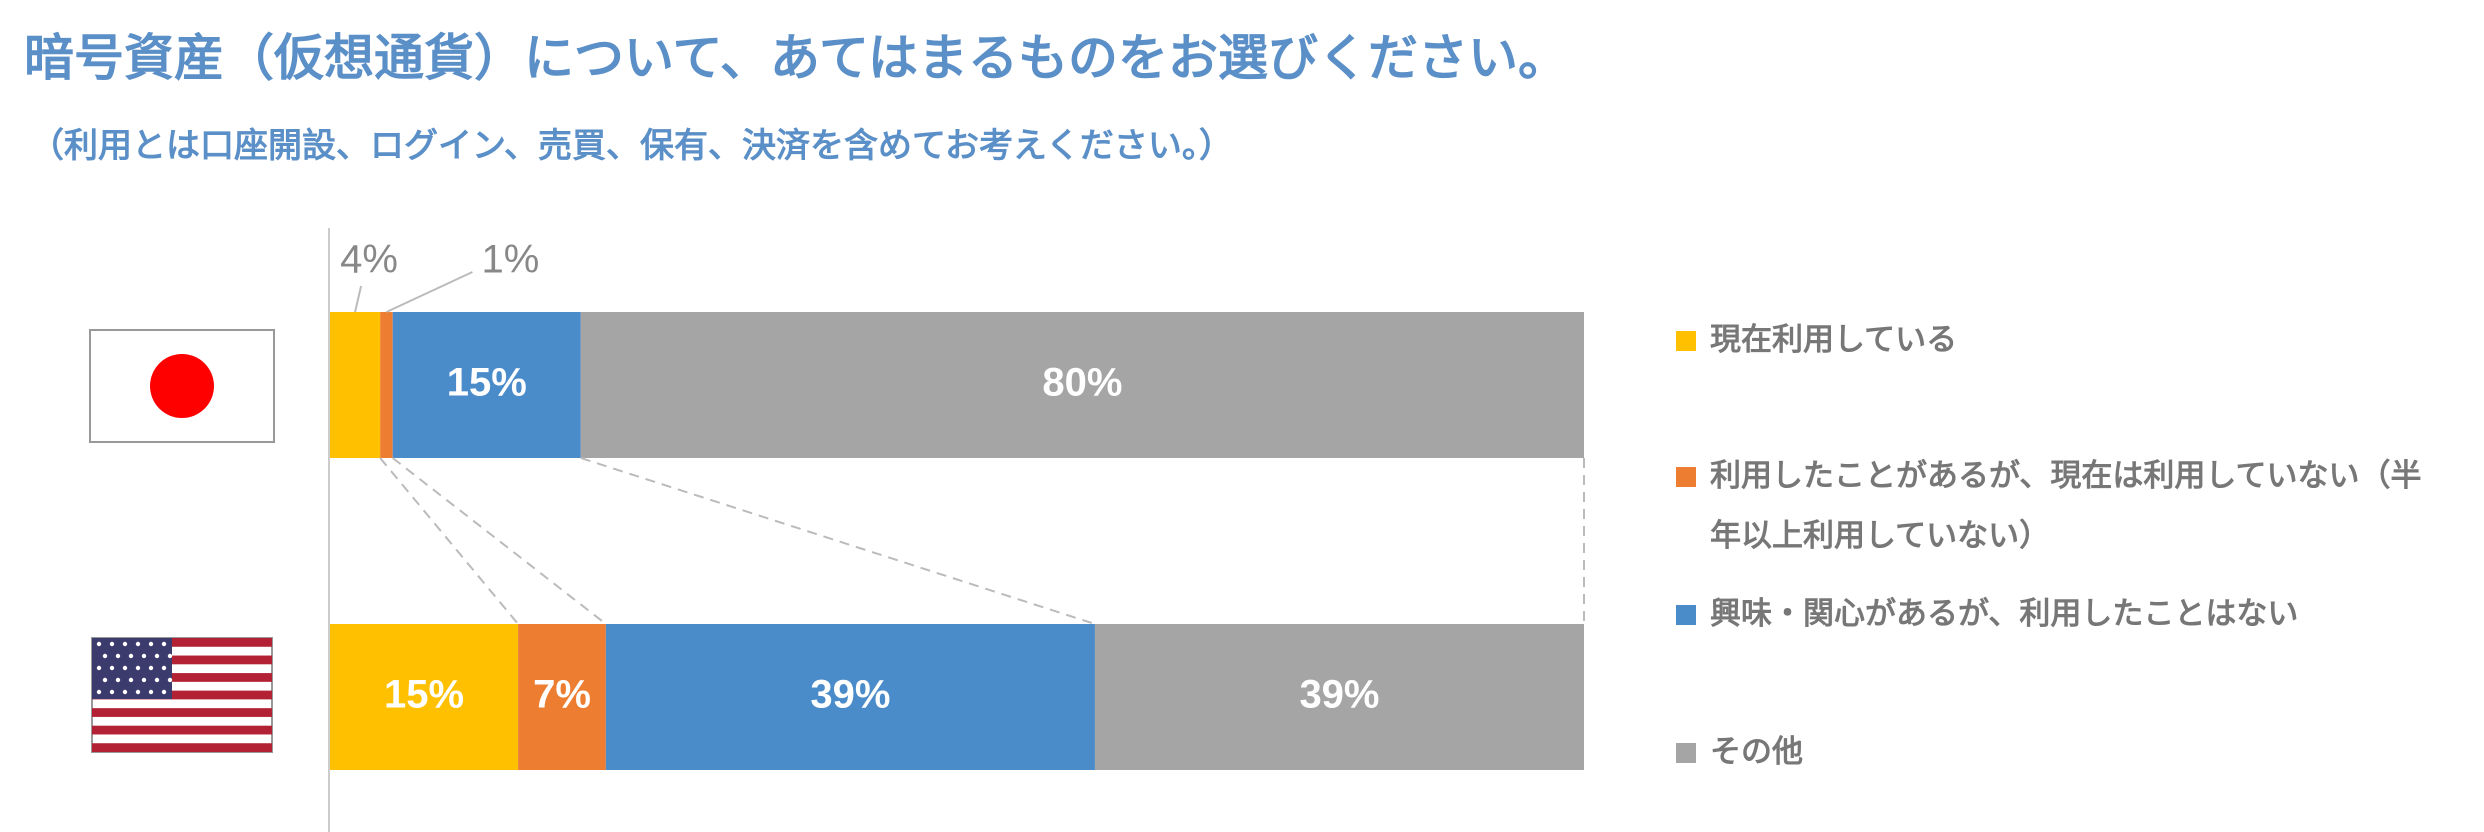 This screenshot has width=2484, height=832. What do you see at coordinates (796, 58) in the screenshot?
I see `chart-title: 暗号資産（仮想通貨）について、あてはまるものをお選びください。` at bounding box center [796, 58].